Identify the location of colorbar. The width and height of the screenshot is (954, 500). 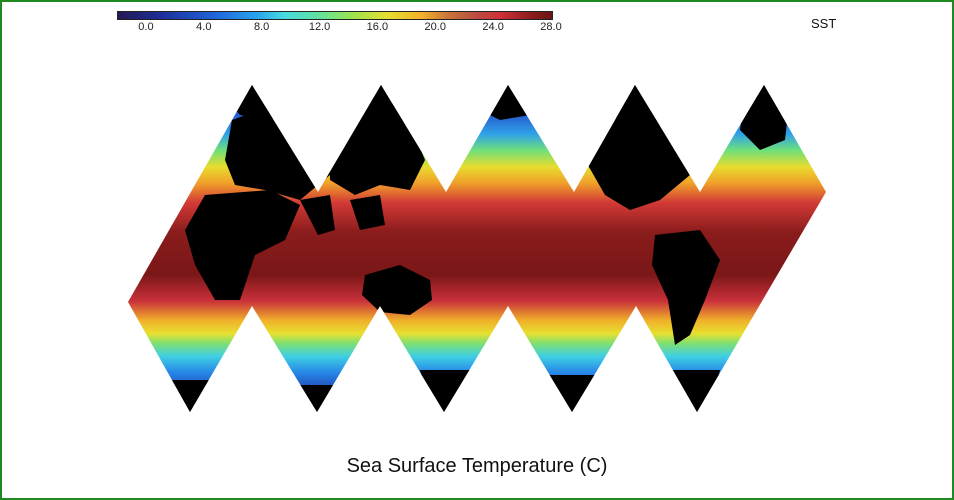
(335, 15).